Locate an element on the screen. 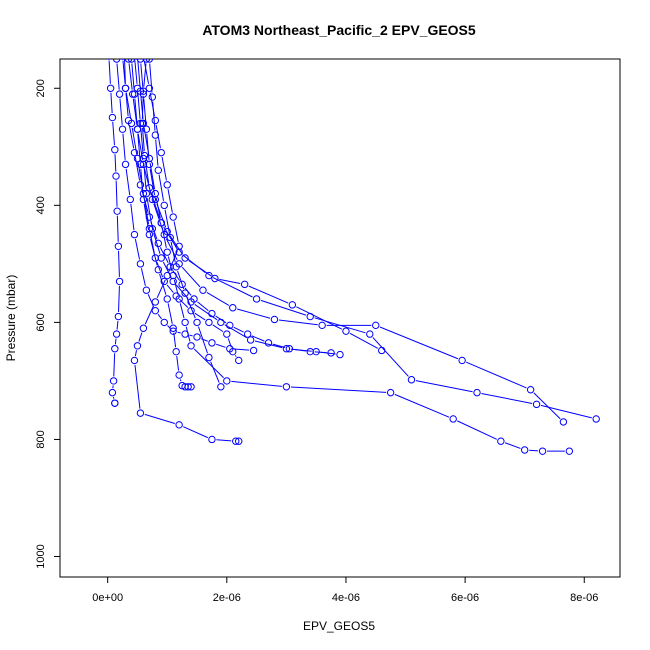  y-tick-label: 600 is located at coordinates (41, 322).